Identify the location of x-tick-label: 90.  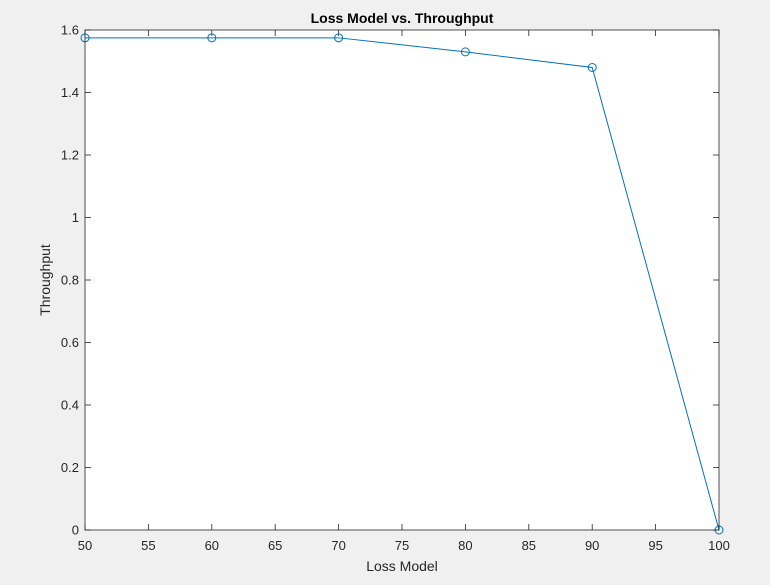
(592, 545).